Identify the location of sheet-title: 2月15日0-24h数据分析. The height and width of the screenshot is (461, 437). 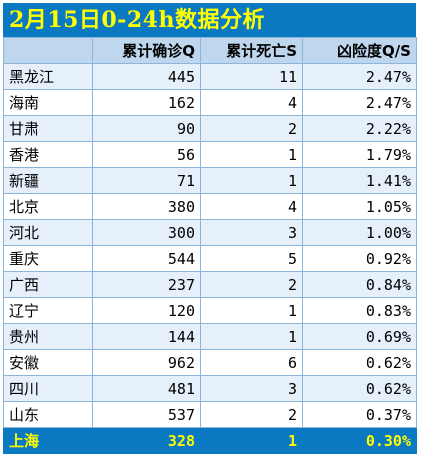
(209, 20).